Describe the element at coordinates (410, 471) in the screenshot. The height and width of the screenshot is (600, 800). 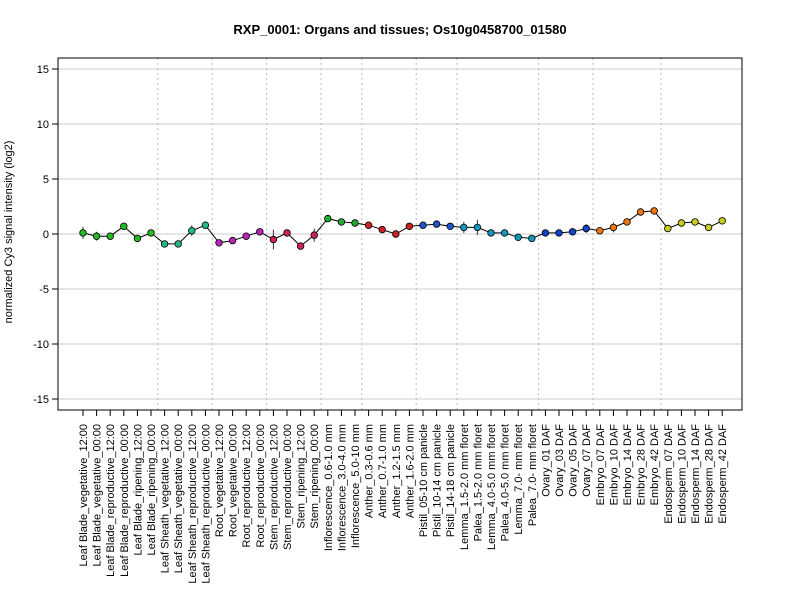
I see `x-tick-label: Anther_1.6-2.0 mm` at that location.